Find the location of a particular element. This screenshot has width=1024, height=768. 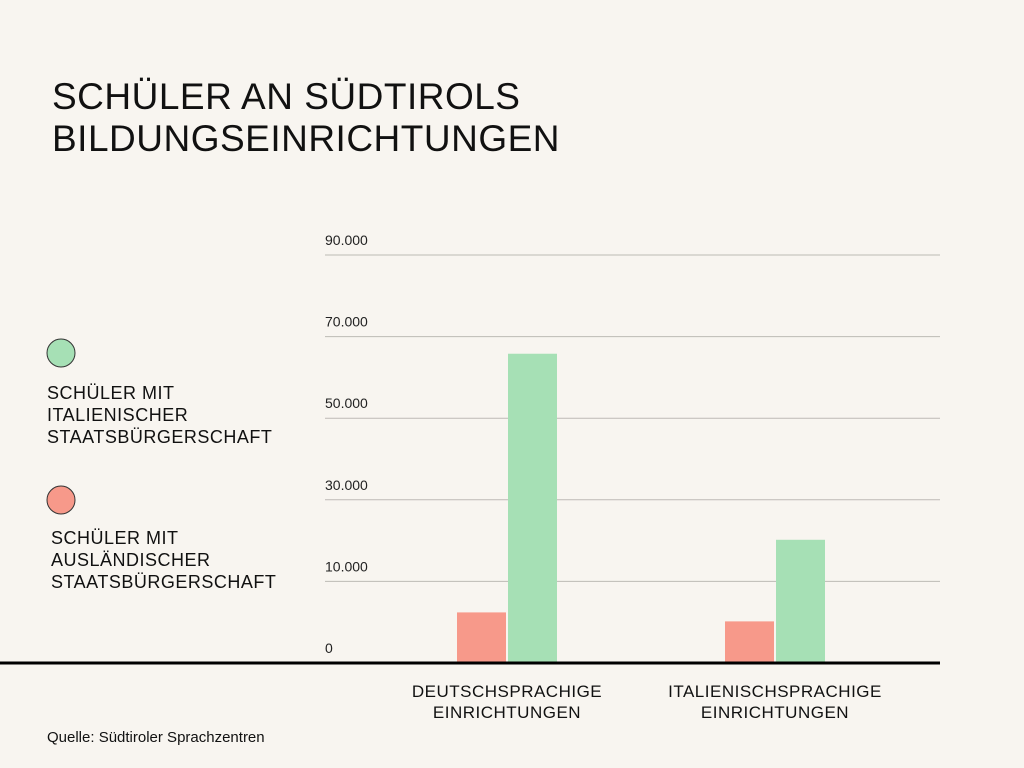

y-tick-label: 10.000 is located at coordinates (346, 566).